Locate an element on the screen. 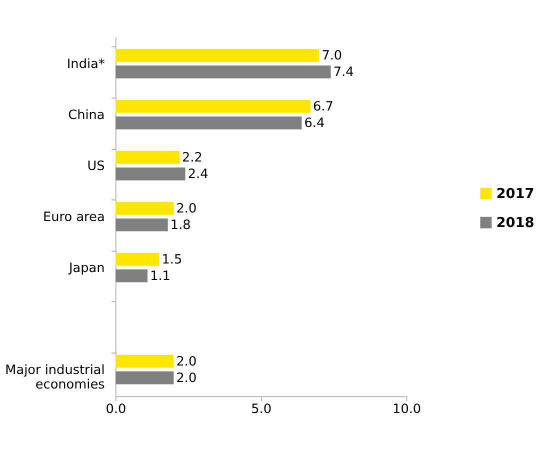  data-label: 6.7 is located at coordinates (323, 107).